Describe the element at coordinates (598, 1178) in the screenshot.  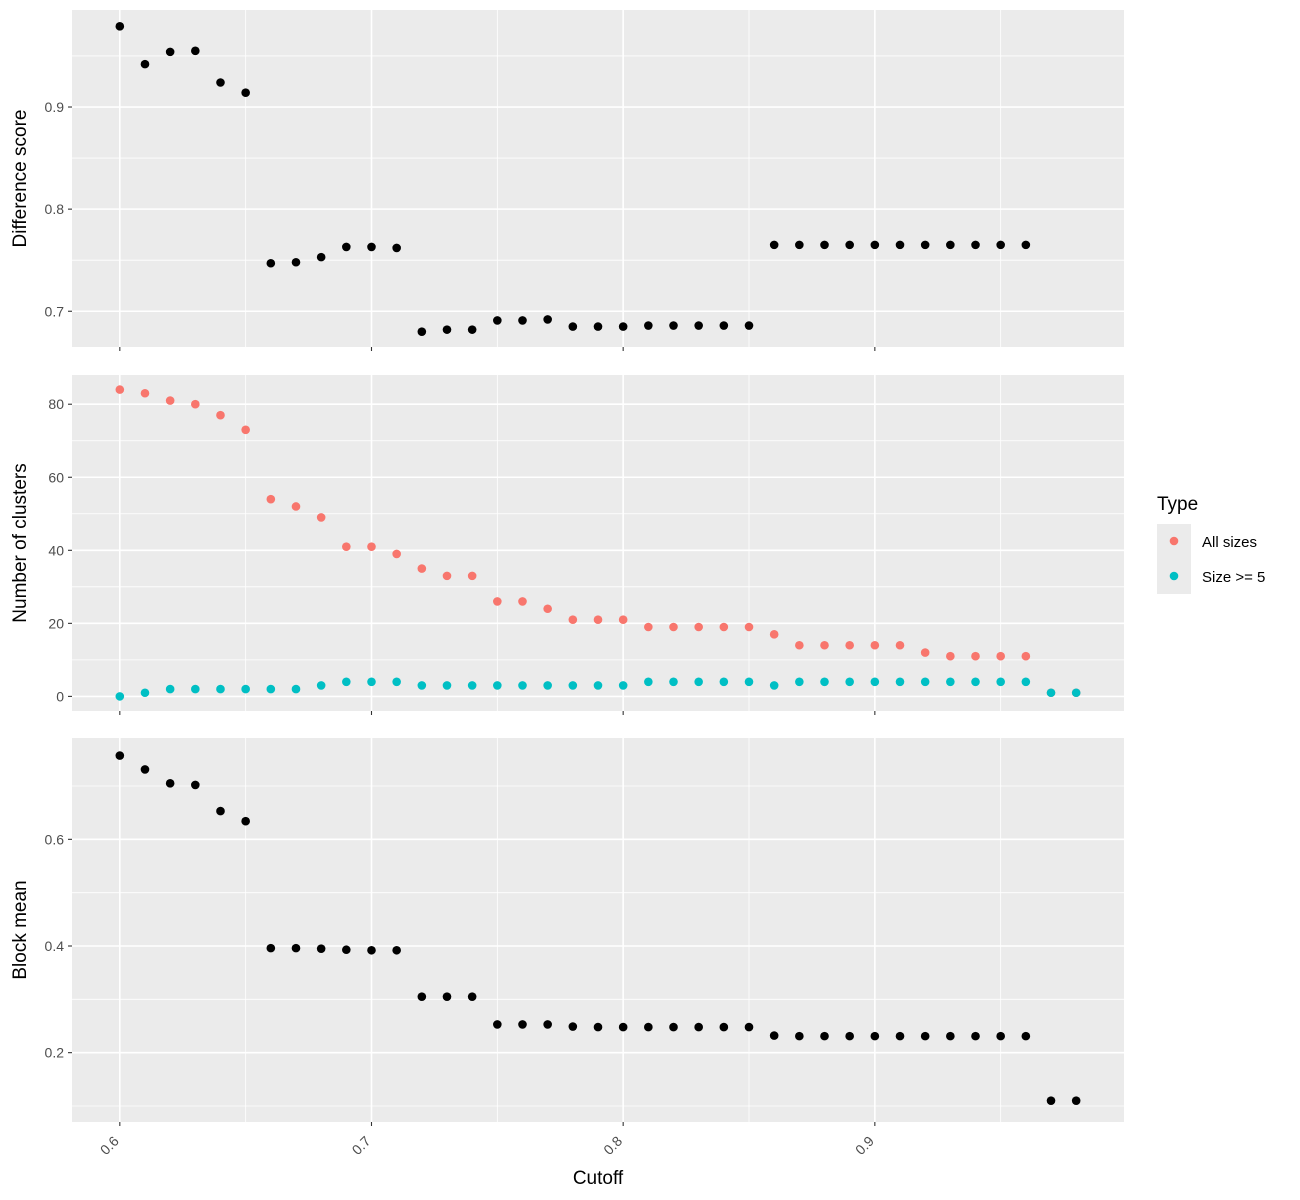
I see `x-axis-title: Cutoff` at that location.